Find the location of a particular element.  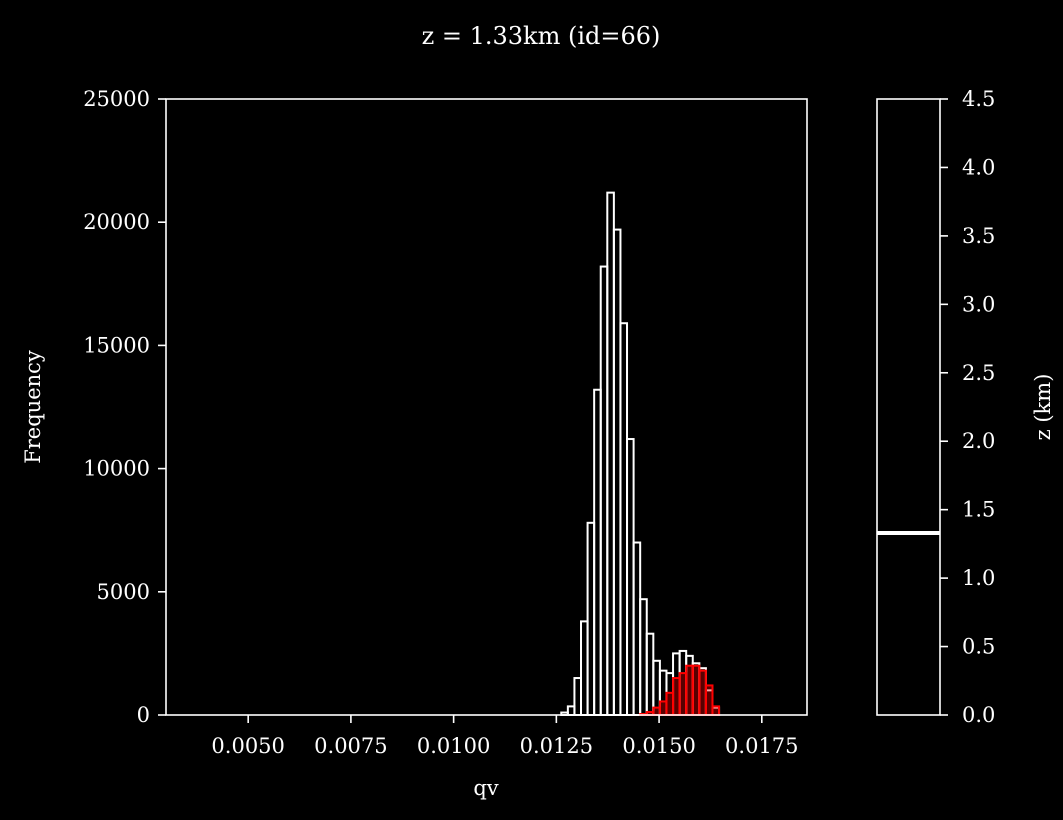

x-axis-label: qv is located at coordinates (485, 788).